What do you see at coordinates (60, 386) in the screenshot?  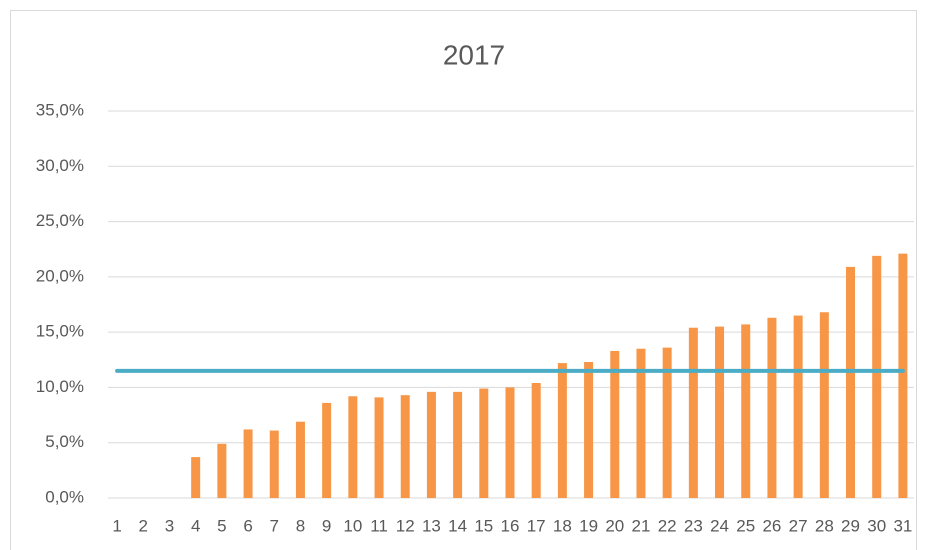 I see `y-tick-label: 10,0%` at bounding box center [60, 386].